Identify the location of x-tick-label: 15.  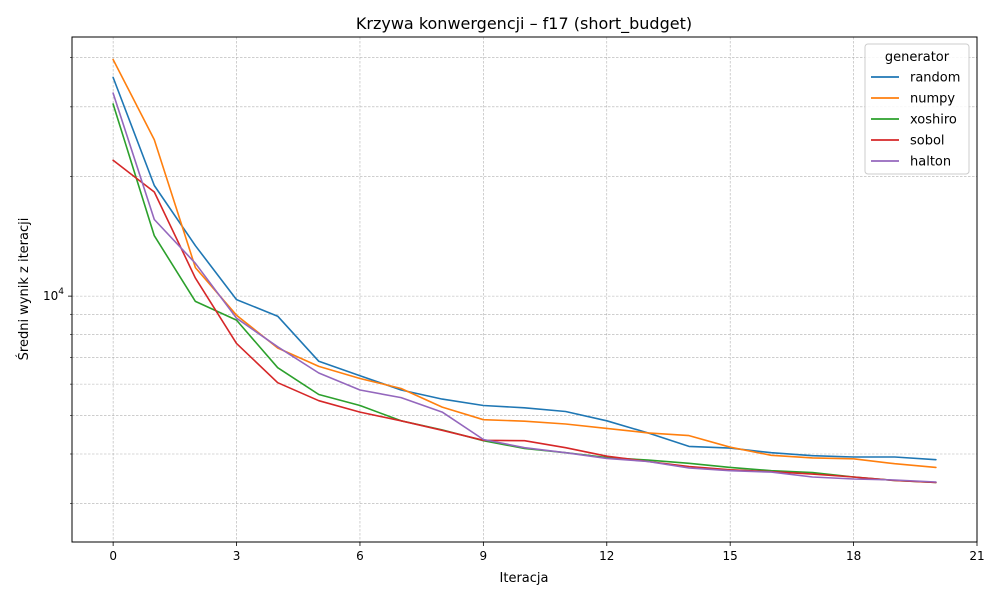
(730, 556).